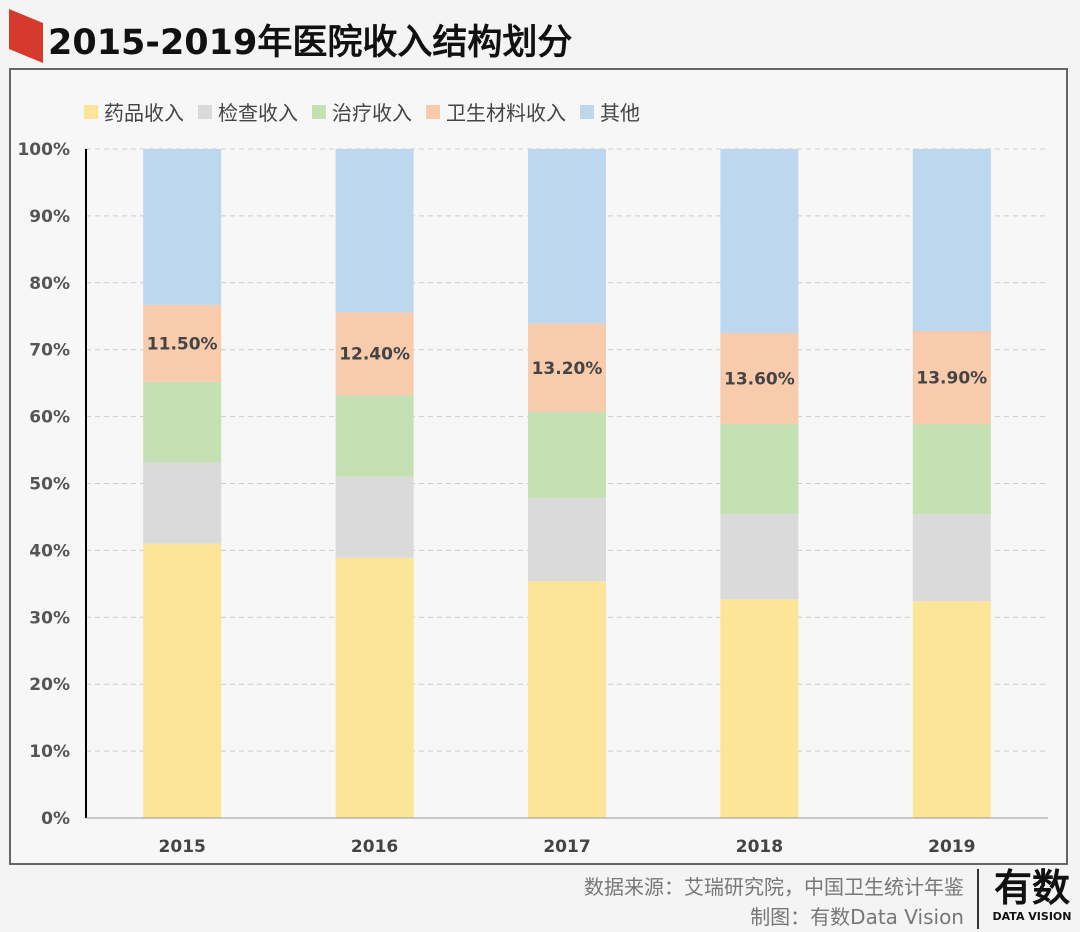 This screenshot has width=1080, height=932. What do you see at coordinates (49, 551) in the screenshot?
I see `y-tick-label: 40%` at bounding box center [49, 551].